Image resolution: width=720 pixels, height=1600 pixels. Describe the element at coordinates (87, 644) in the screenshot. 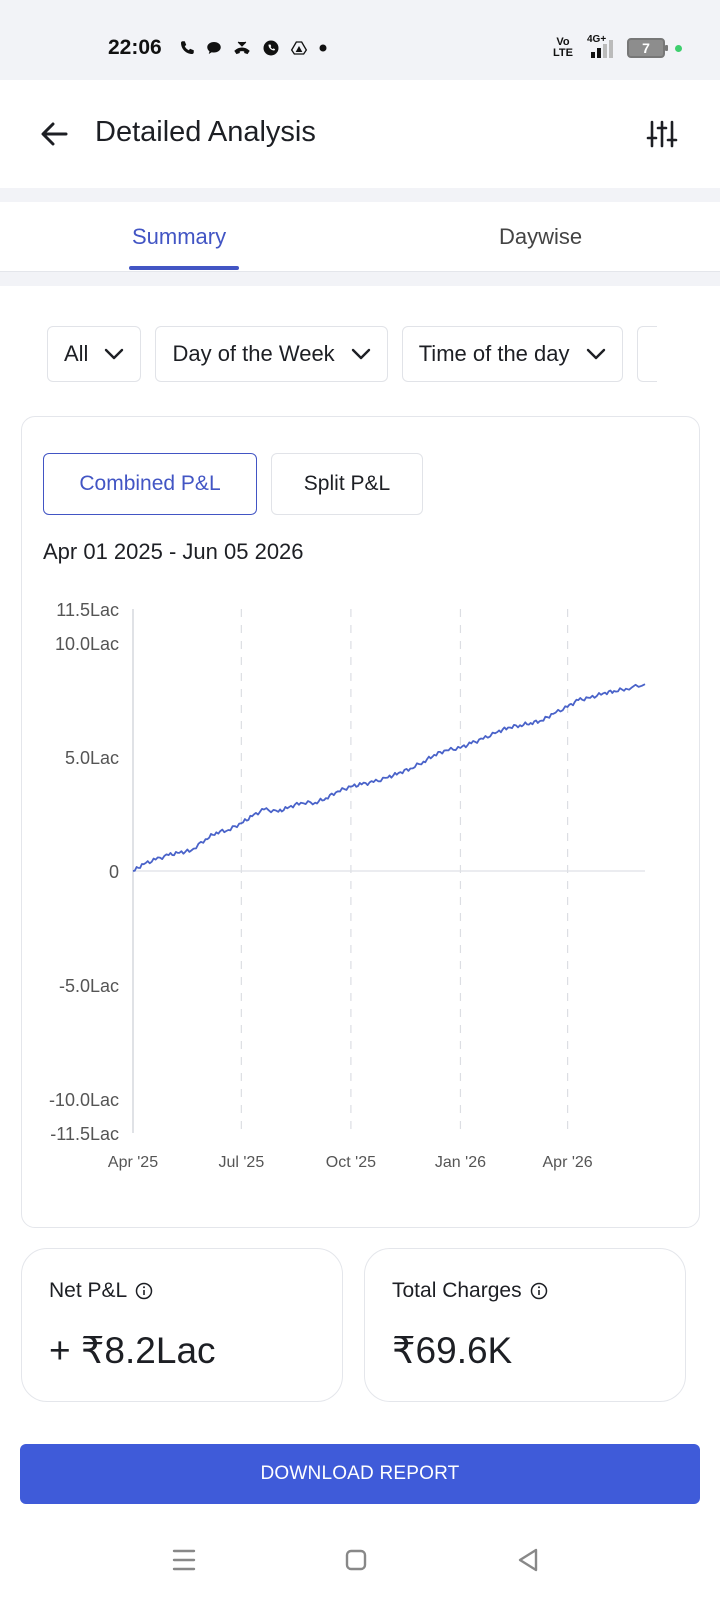

I see `y-tick-label: 10.0Lac` at that location.